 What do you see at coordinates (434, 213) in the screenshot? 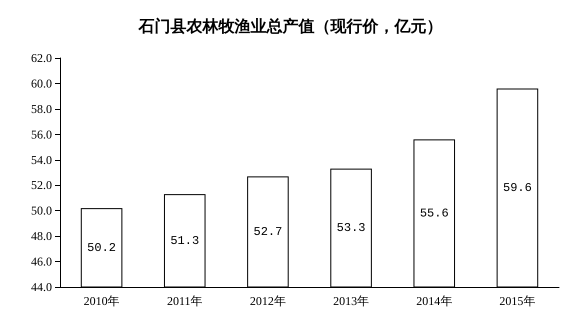
I see `data-label: 55.6` at bounding box center [434, 213].